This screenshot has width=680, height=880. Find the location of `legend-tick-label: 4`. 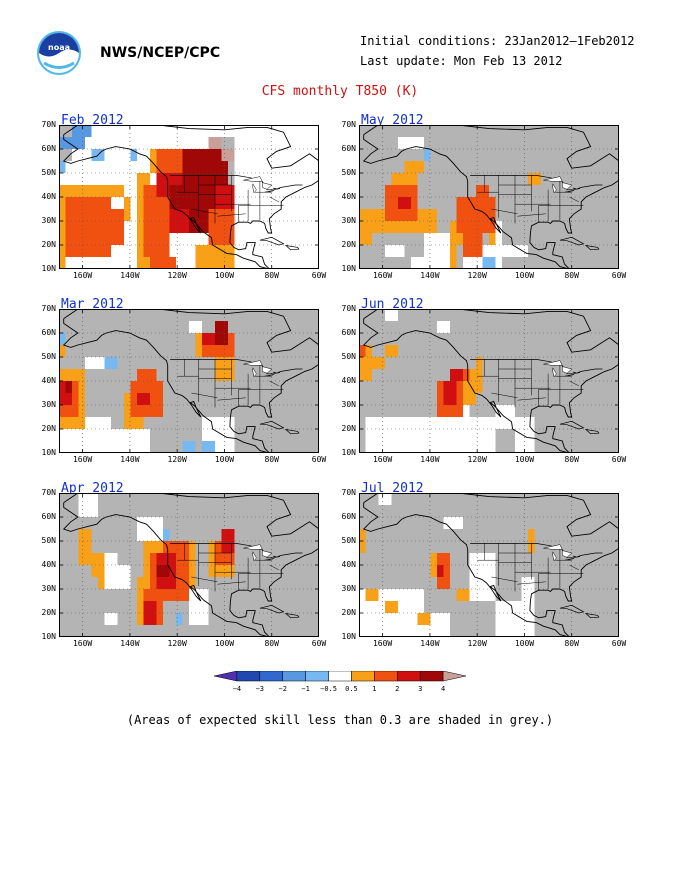

legend-tick-label: 4 is located at coordinates (443, 689).